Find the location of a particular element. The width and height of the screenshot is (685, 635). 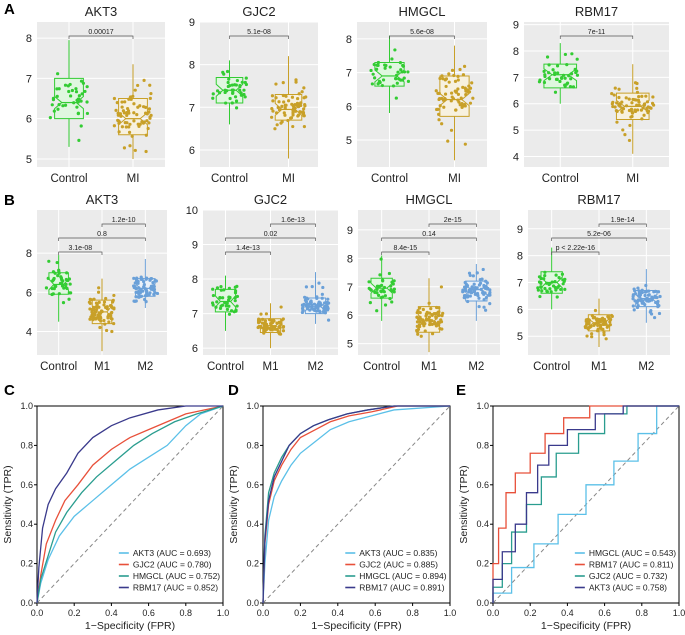

legend-label: RBM17 (AUC = 0.811) is located at coordinates (631, 565).